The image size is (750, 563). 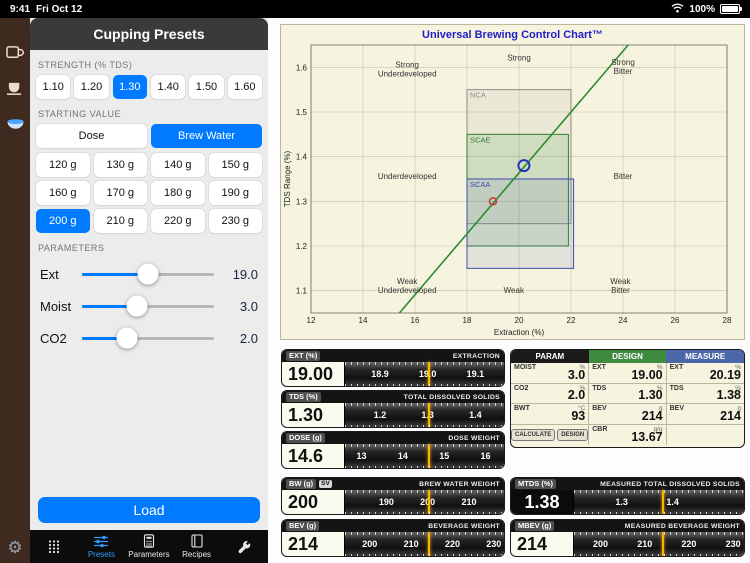 What do you see at coordinates (303, 543) in the screenshot?
I see `readout-value: 214` at bounding box center [303, 543].